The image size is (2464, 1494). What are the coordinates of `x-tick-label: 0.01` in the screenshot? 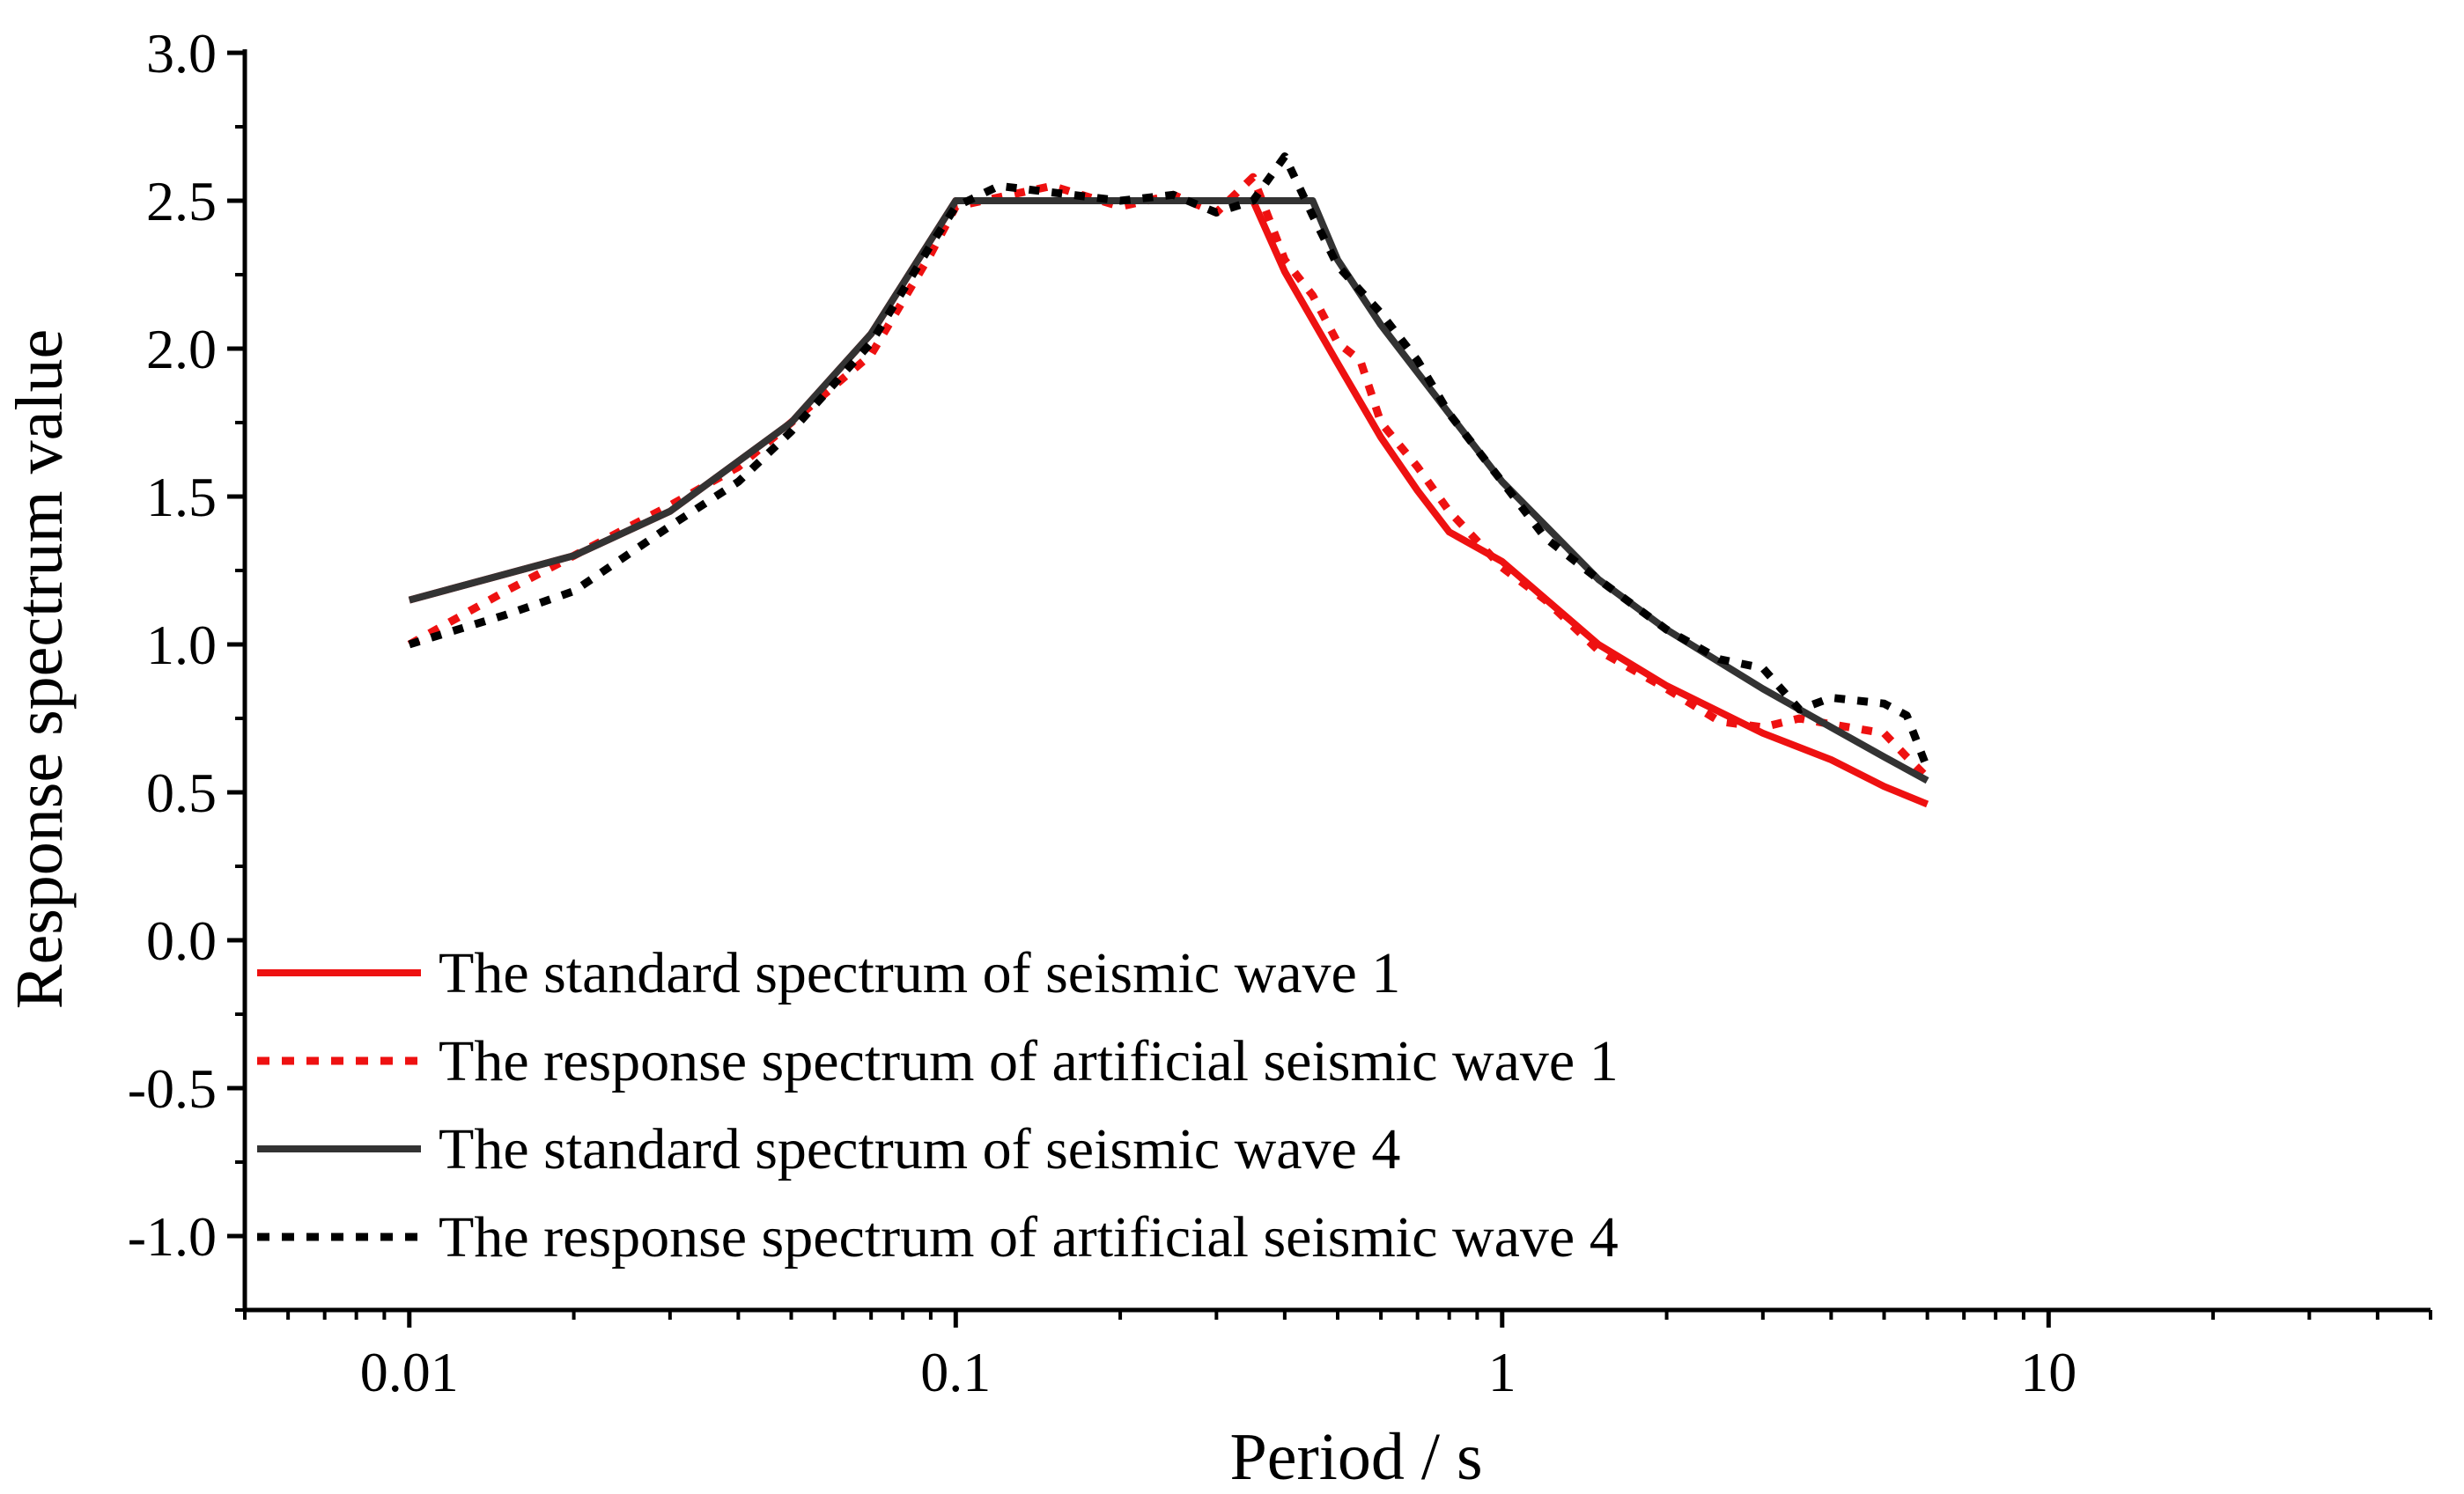 It's located at (409, 1372).